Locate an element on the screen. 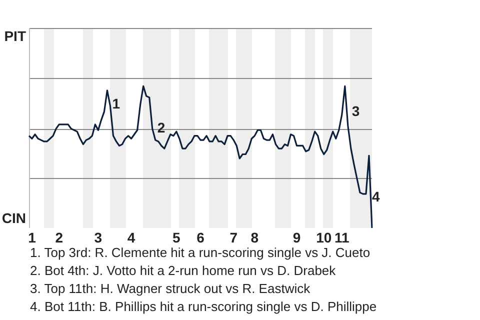  text: 4. Bot 11th: B. Phillips hit a run-scoring single vs D. Phillippe is located at coordinates (204, 307).